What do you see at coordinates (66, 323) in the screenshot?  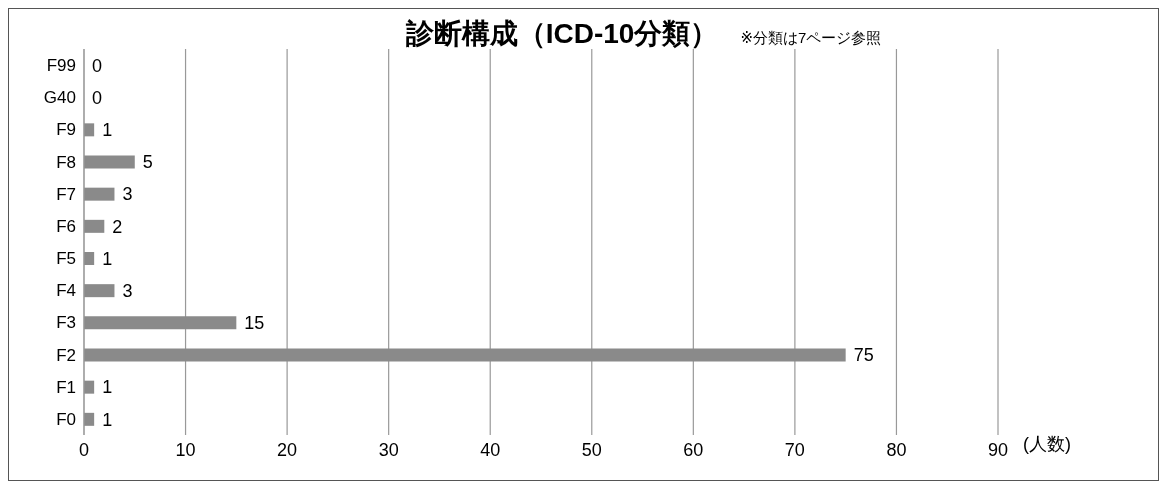 I see `y-tick-label: F3` at bounding box center [66, 323].